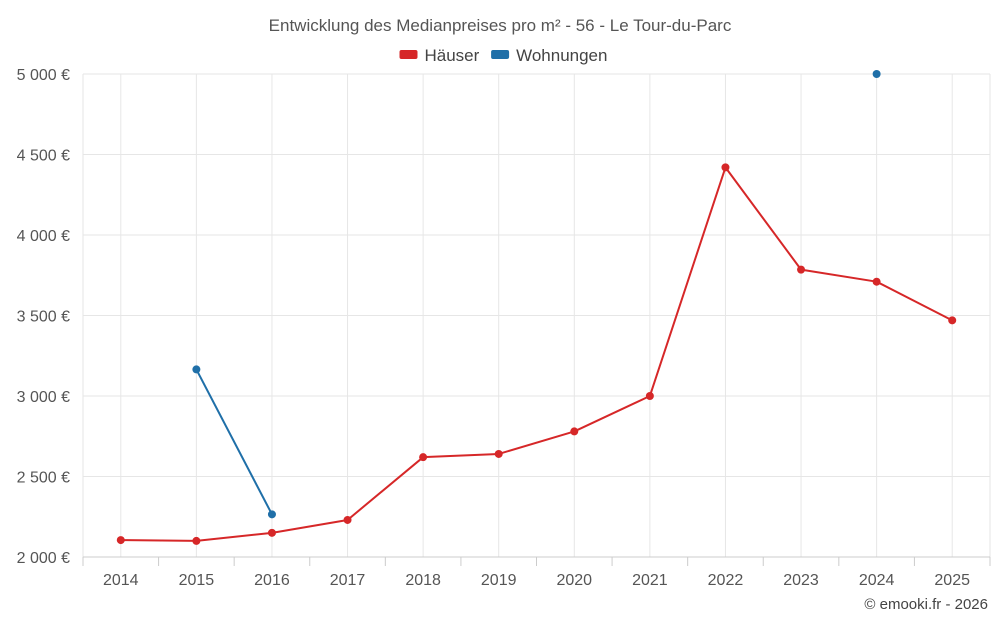  What do you see at coordinates (726, 580) in the screenshot?
I see `x-tick-label: 2022` at bounding box center [726, 580].